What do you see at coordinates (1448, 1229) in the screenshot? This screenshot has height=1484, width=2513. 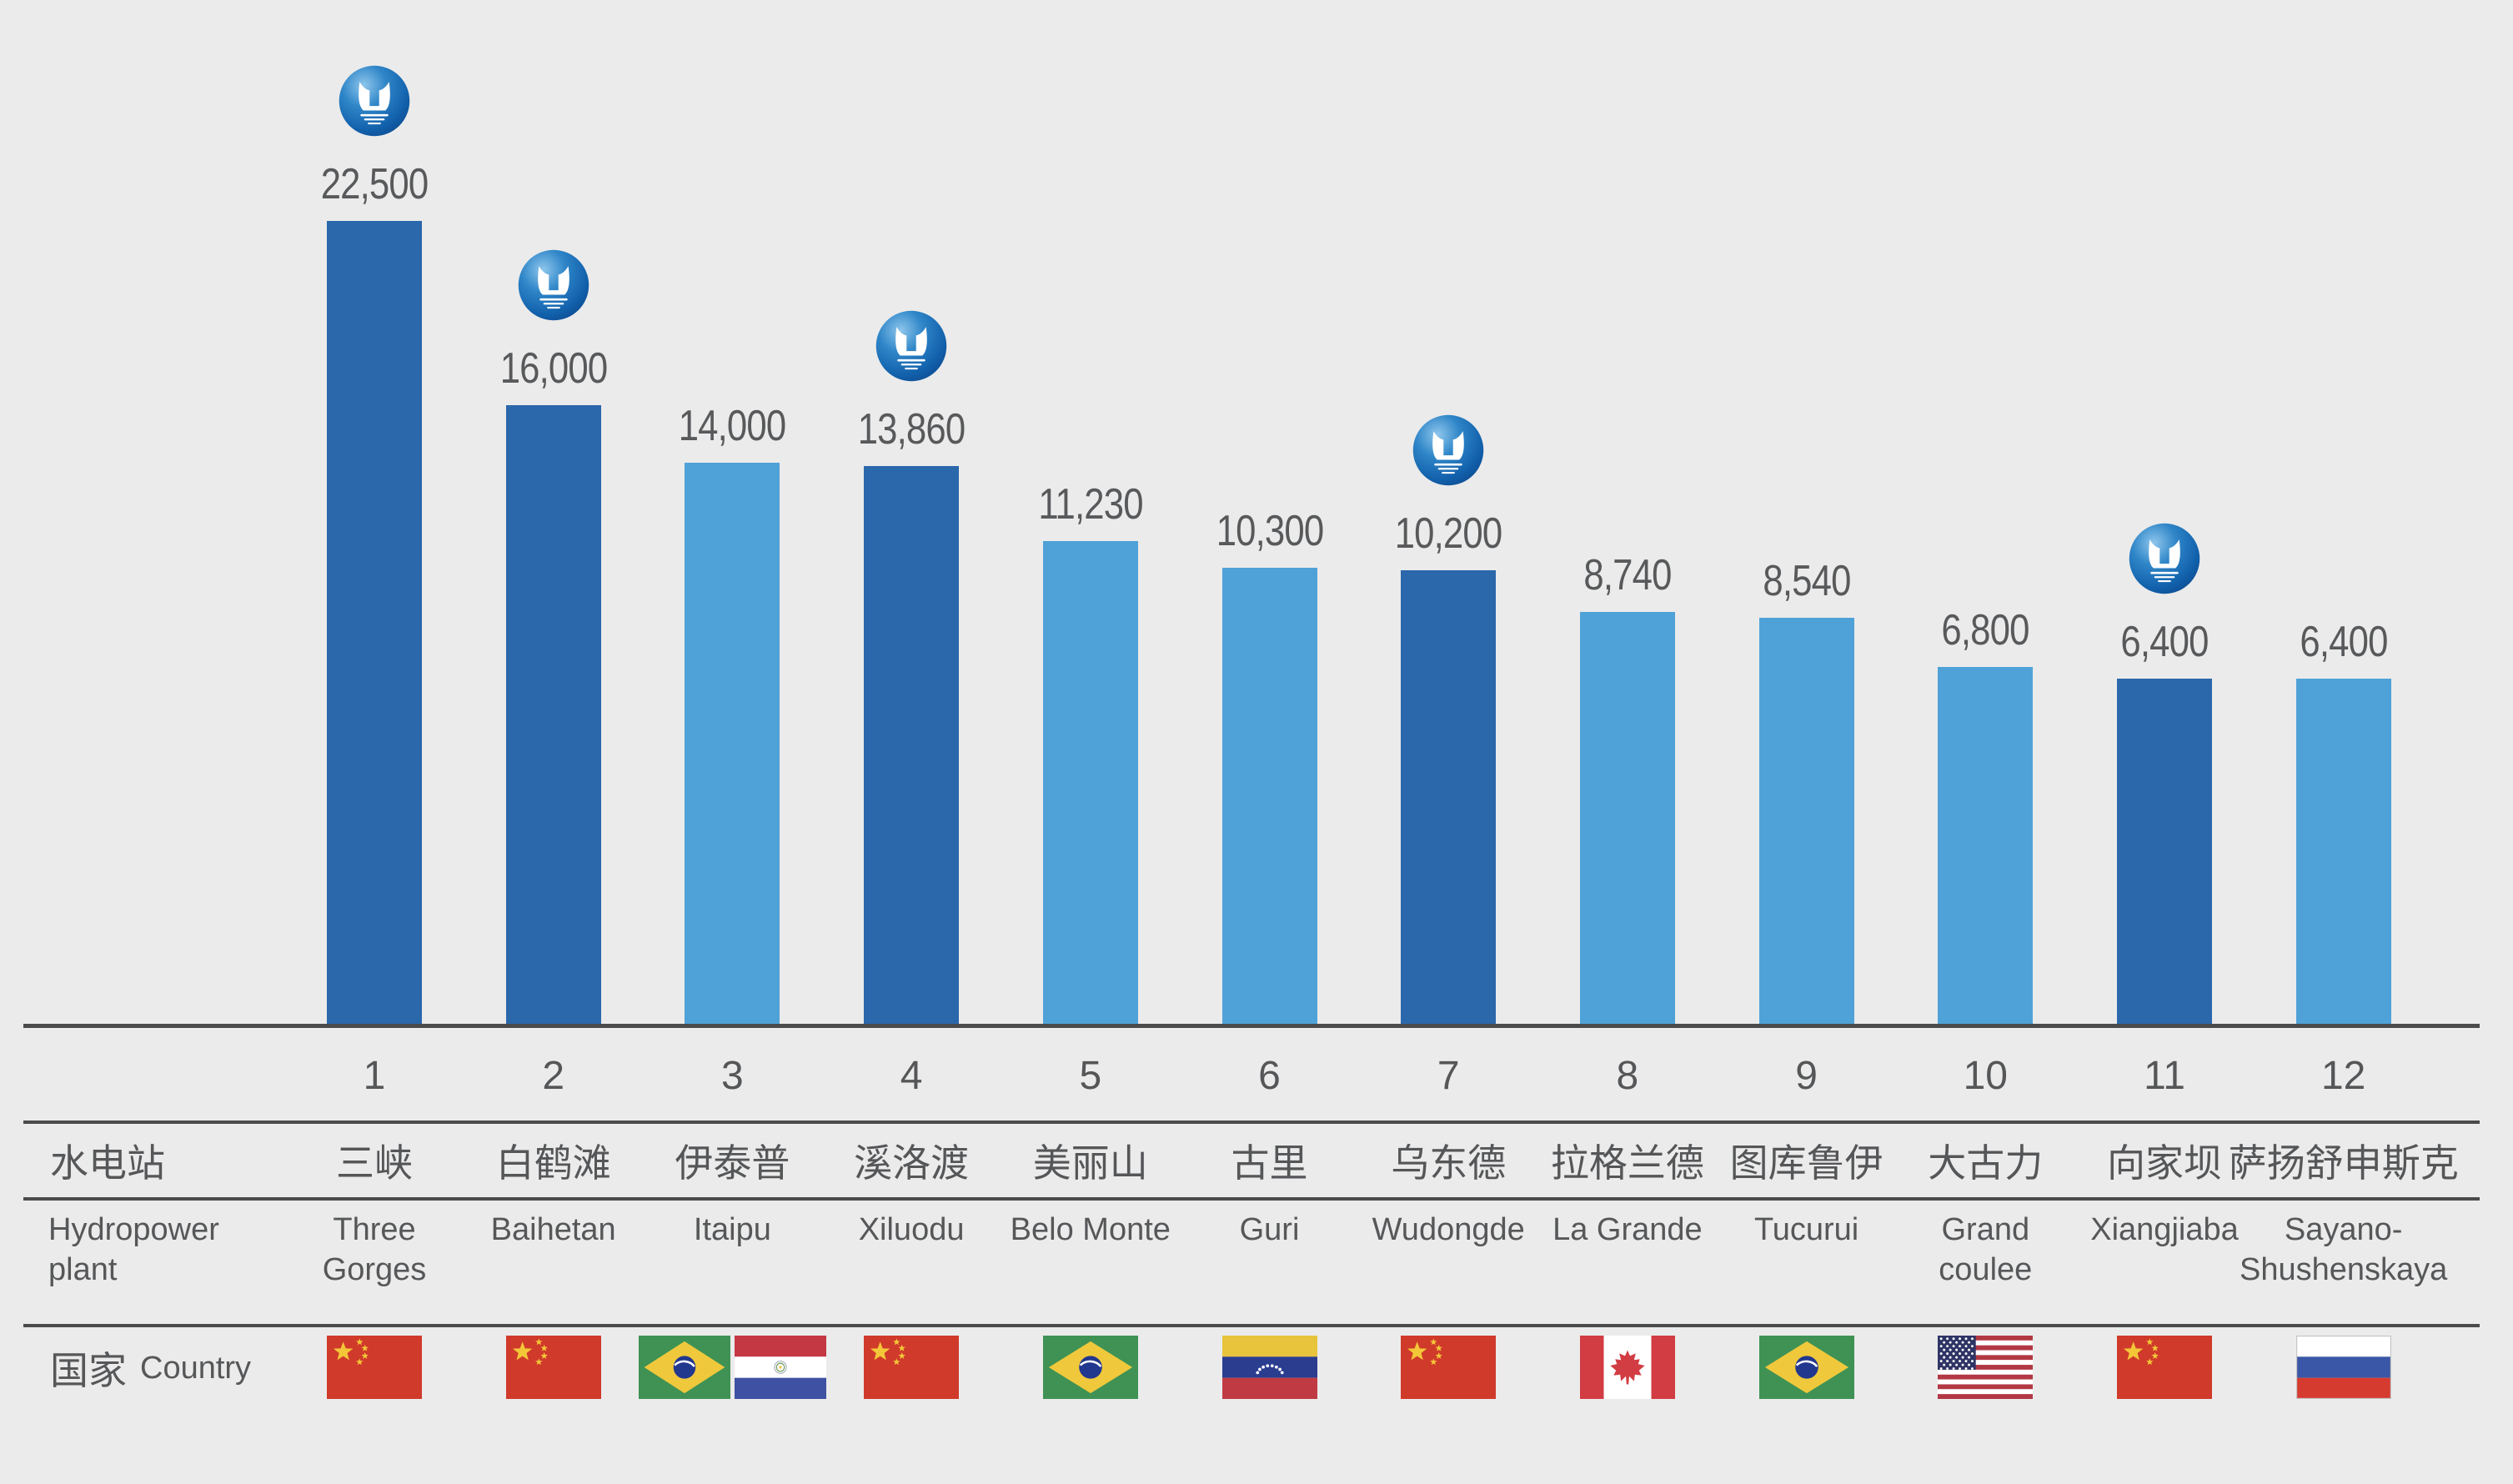 I see `plant-name-en: Wudongde` at bounding box center [1448, 1229].